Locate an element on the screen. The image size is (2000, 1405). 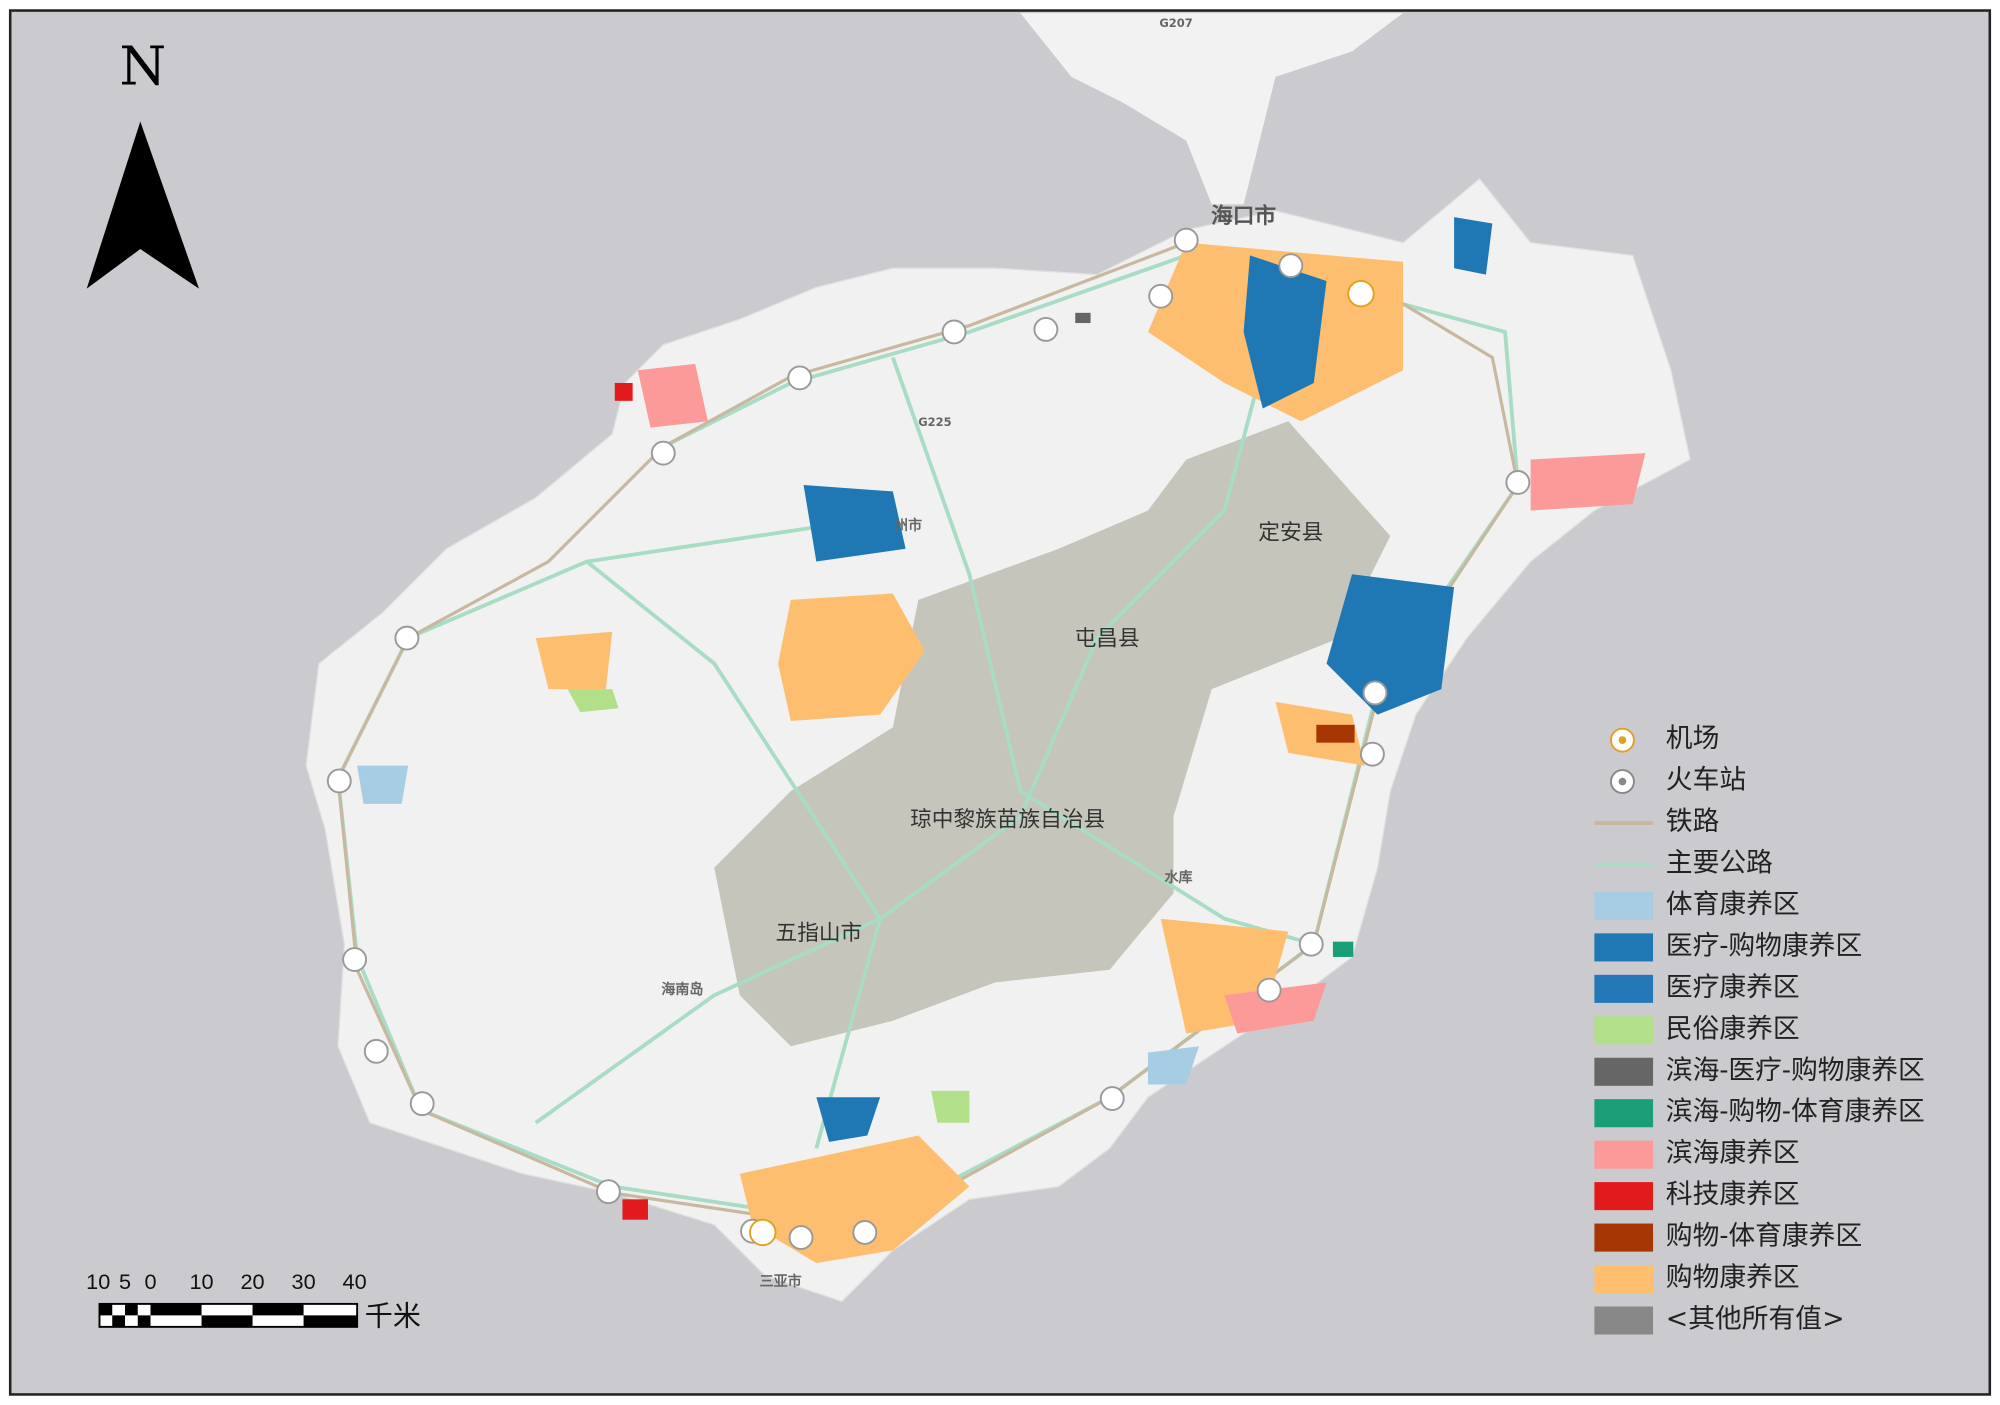
place-label: 水库 is located at coordinates (1179, 877).